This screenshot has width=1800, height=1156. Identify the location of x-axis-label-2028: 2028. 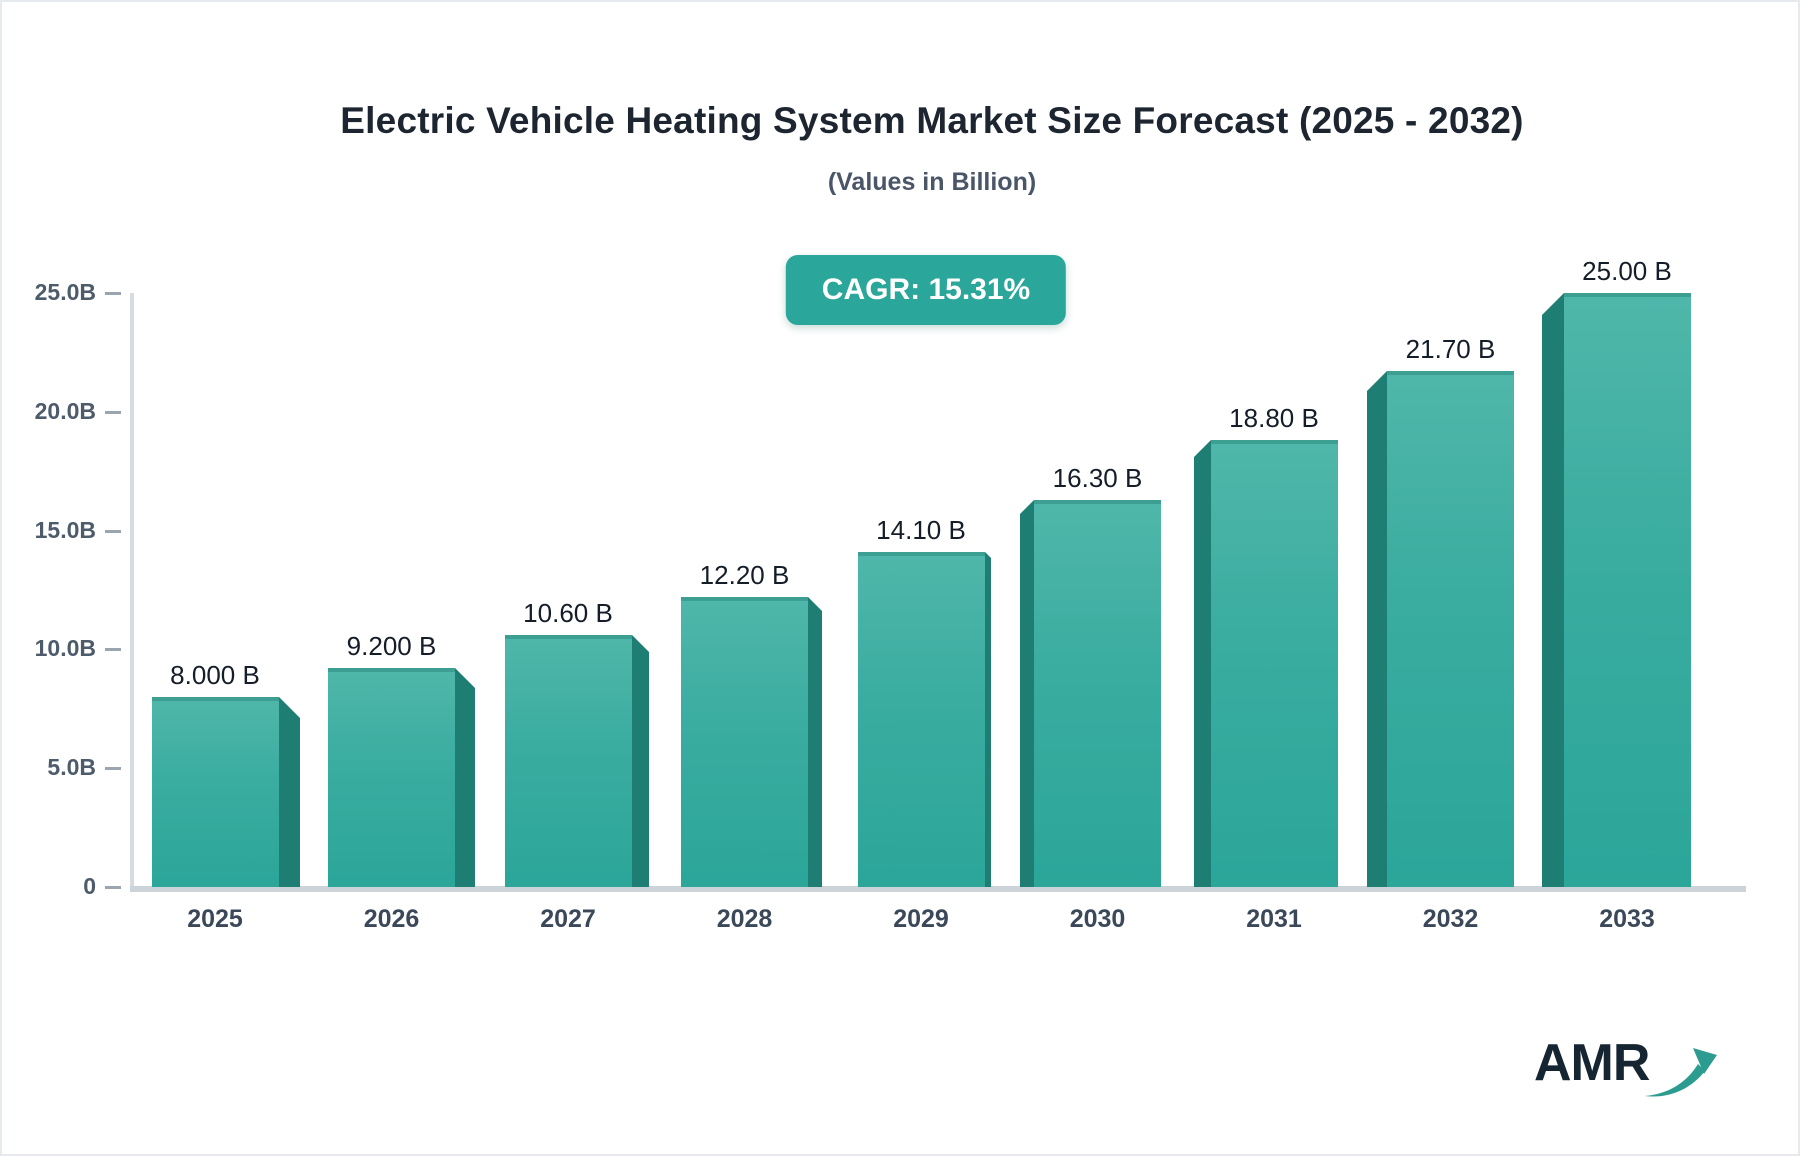
(744, 919).